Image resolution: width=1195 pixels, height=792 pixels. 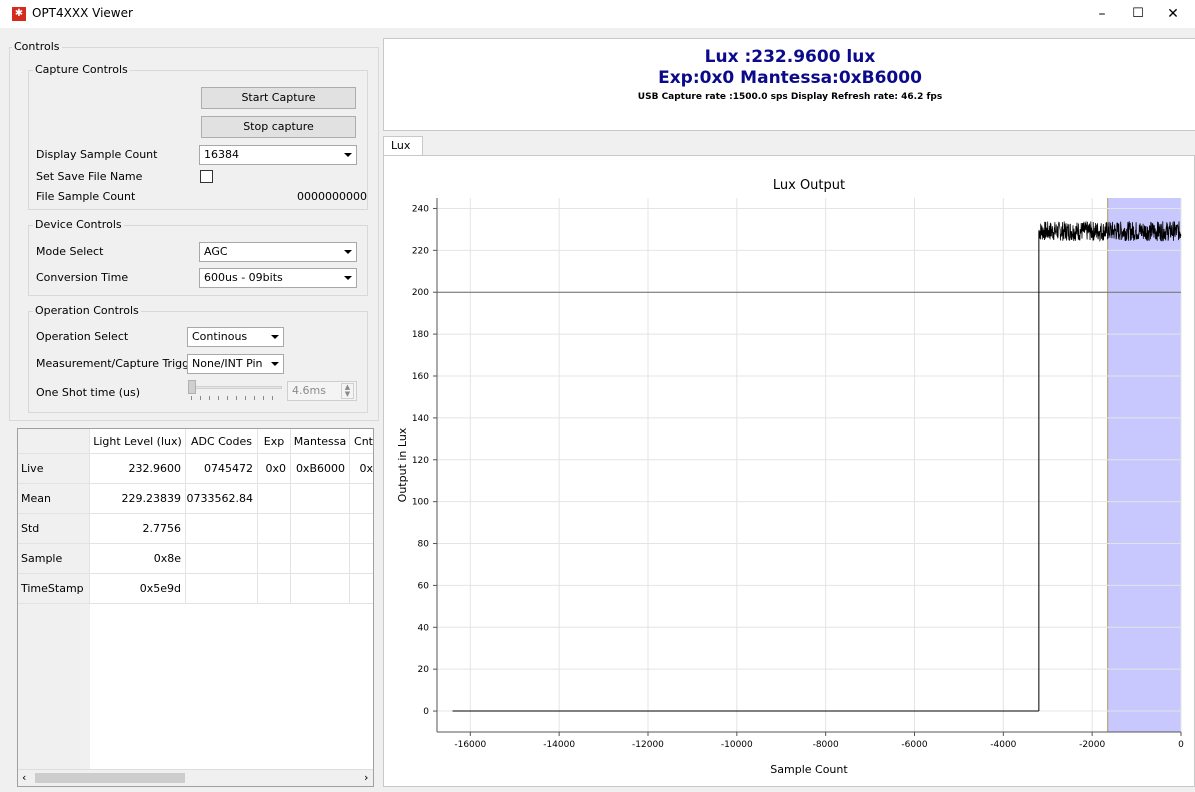 I want to click on display-sample-count-label: Display Sample Count, so click(x=97, y=154).